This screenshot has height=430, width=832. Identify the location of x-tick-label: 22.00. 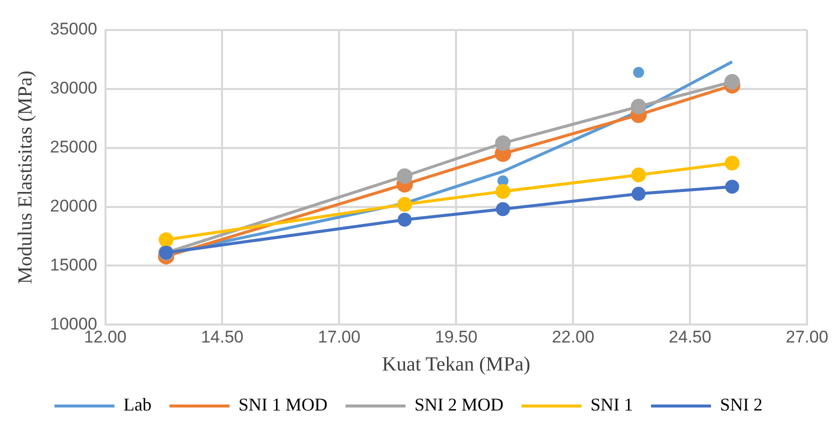
(573, 336).